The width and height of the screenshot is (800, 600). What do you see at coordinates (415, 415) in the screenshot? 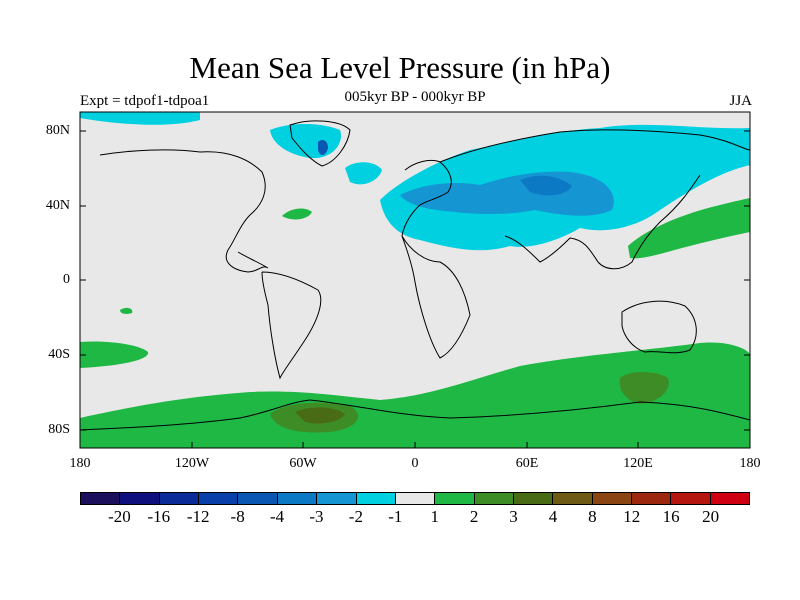
I see `antarctica-coast` at bounding box center [415, 415].